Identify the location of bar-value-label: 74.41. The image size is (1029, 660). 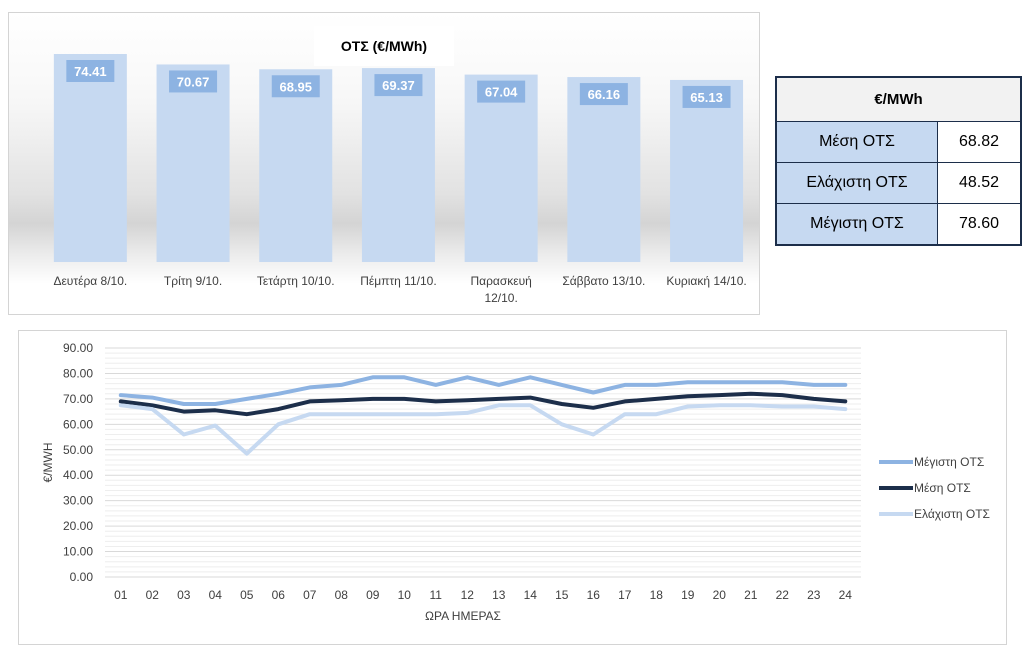
(90, 71).